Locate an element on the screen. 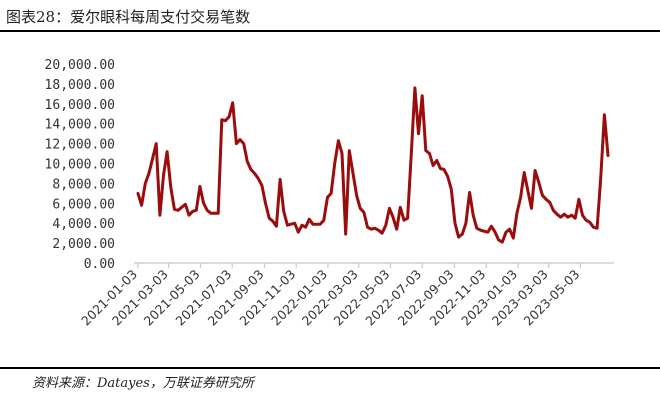 Image resolution: width=660 pixels, height=403 pixels. y-tick-label: 0.00 is located at coordinates (99, 264).